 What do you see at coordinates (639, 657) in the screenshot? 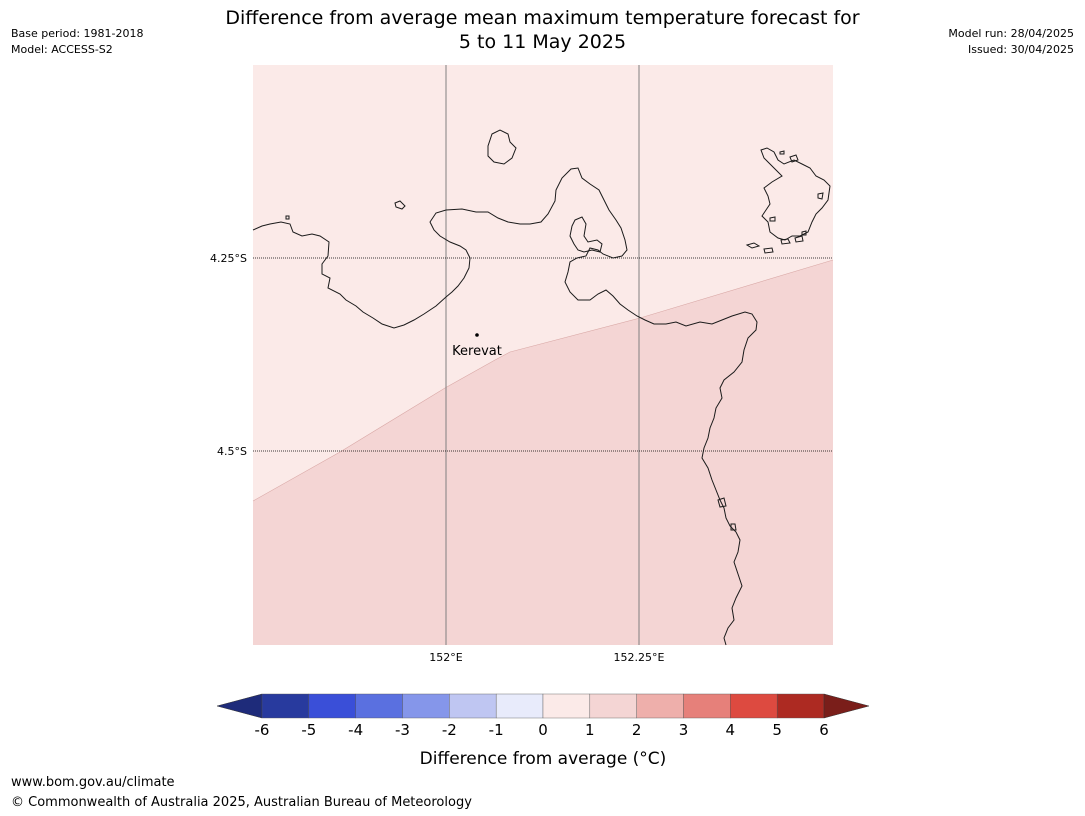
I see `lon-label-152-25: 152.25°E` at bounding box center [639, 657].